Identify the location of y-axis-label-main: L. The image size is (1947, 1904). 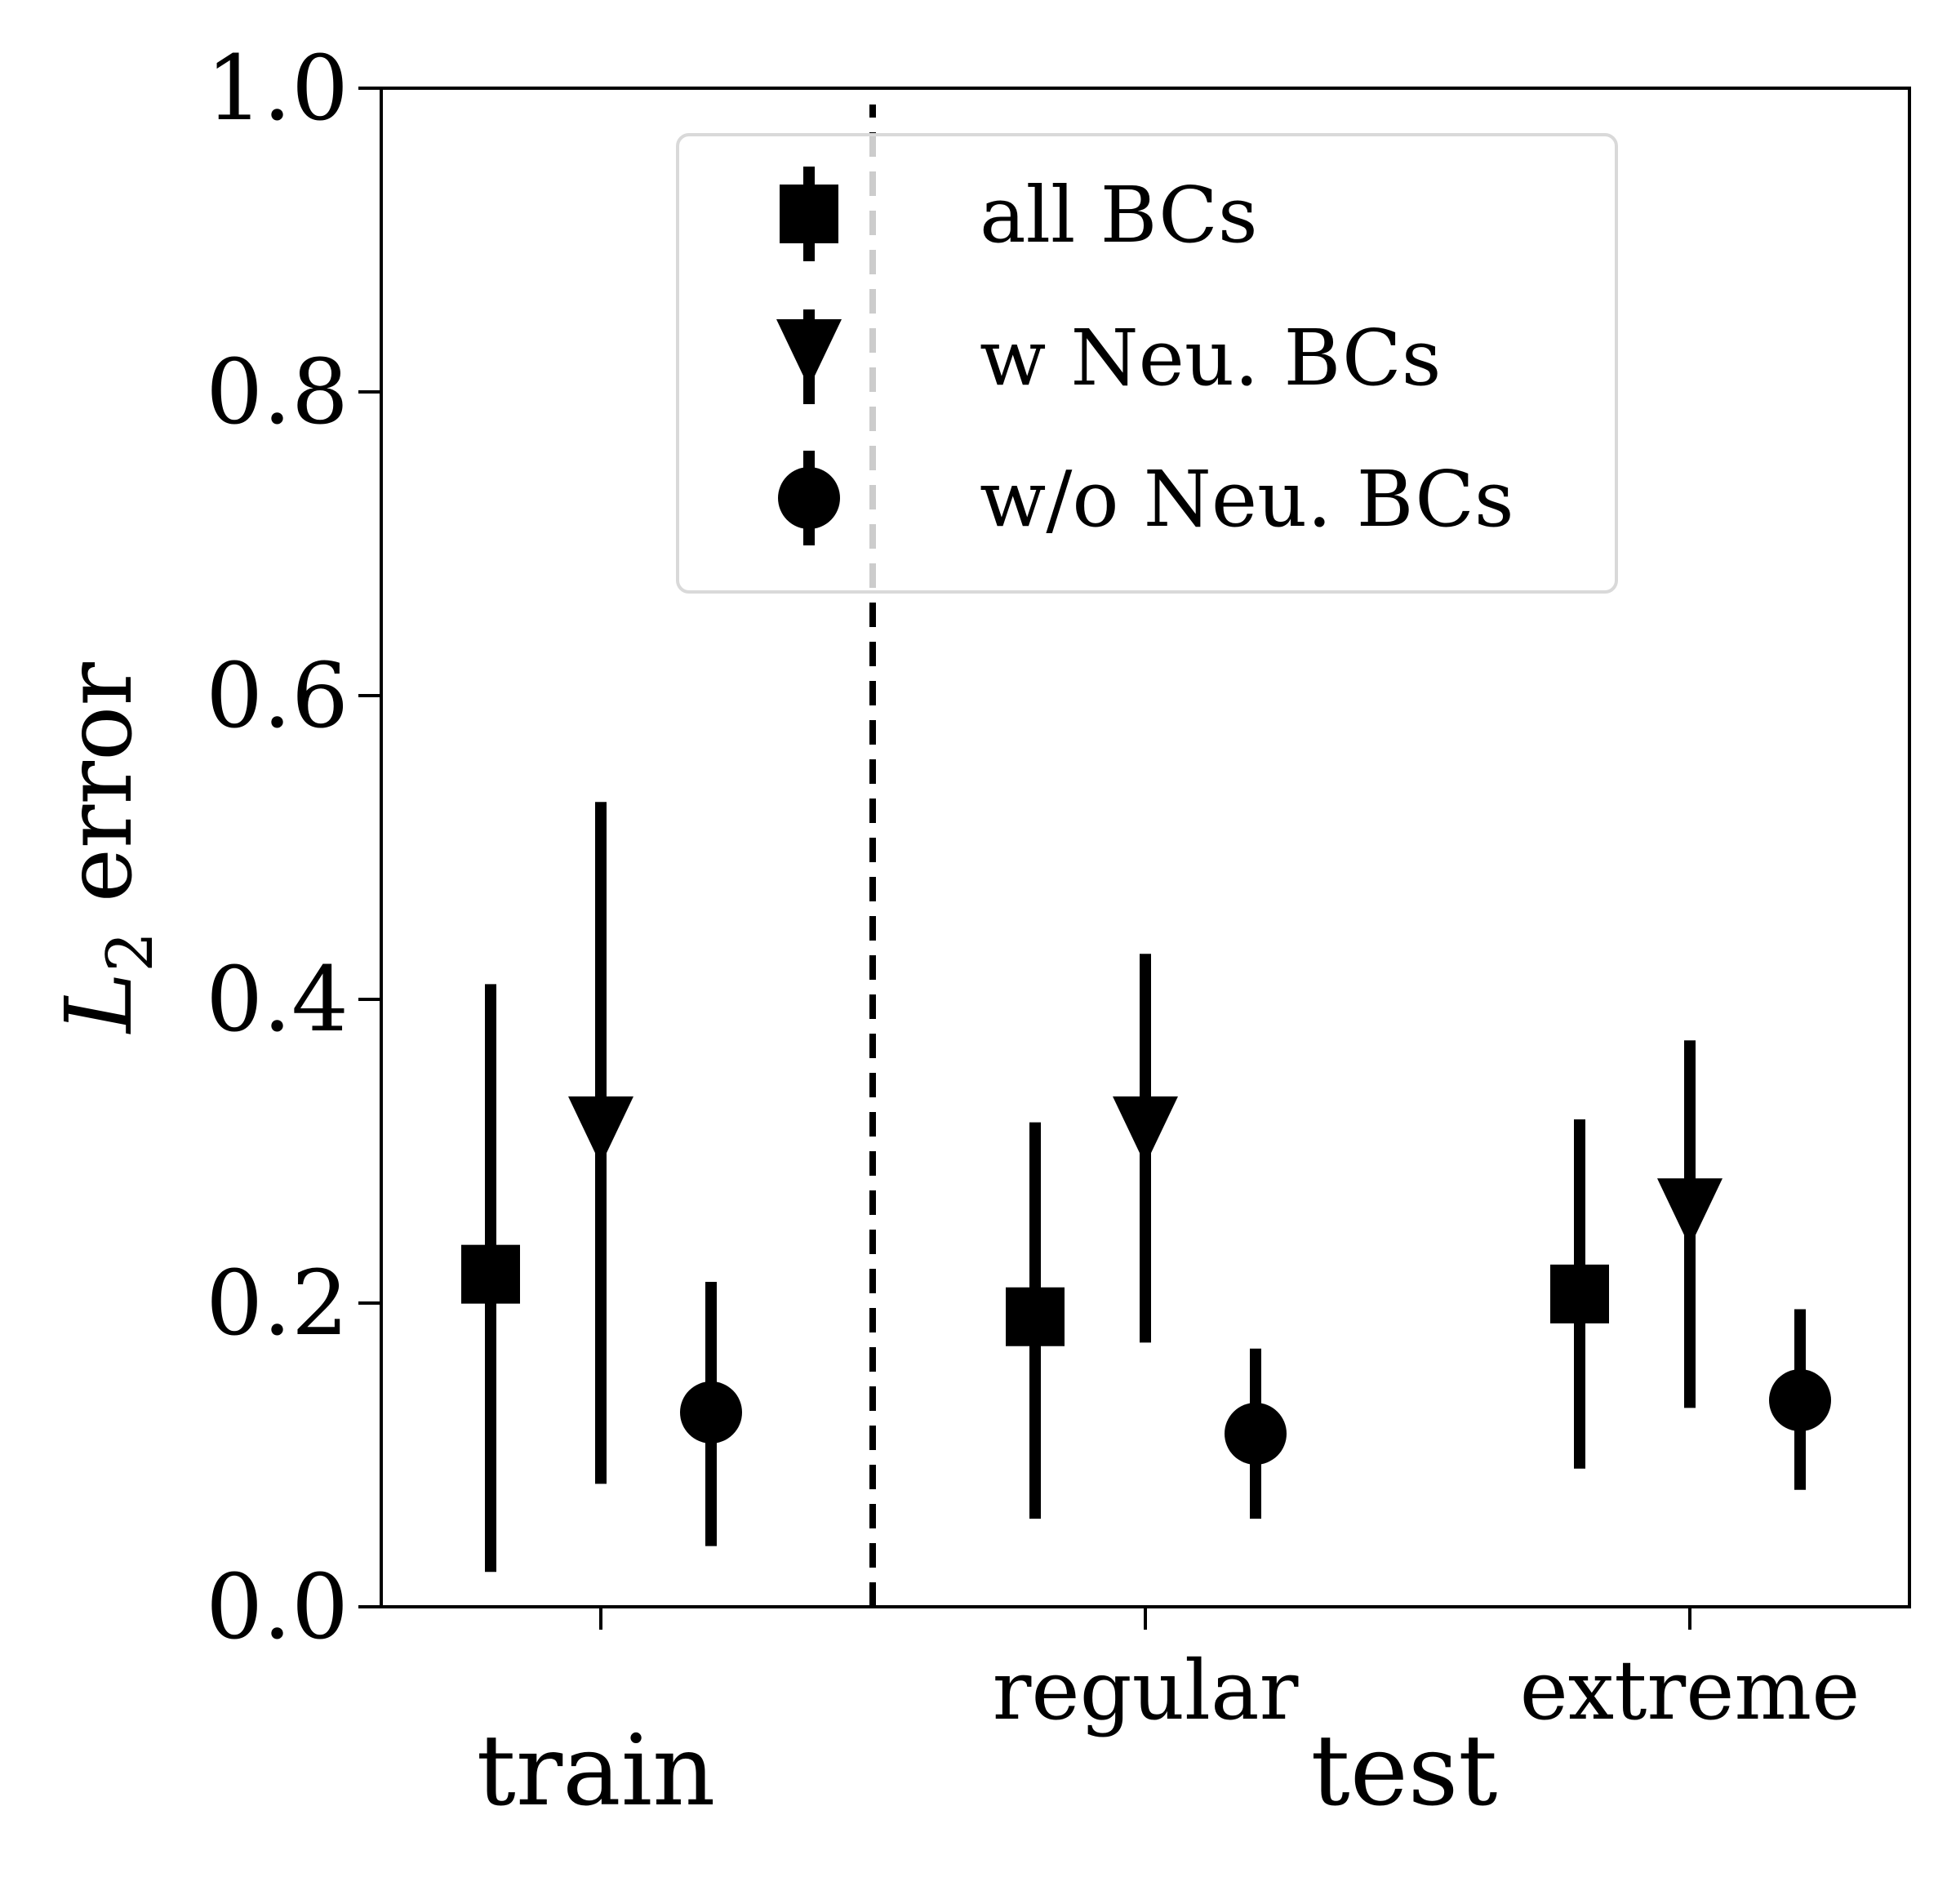
(100, 1003).